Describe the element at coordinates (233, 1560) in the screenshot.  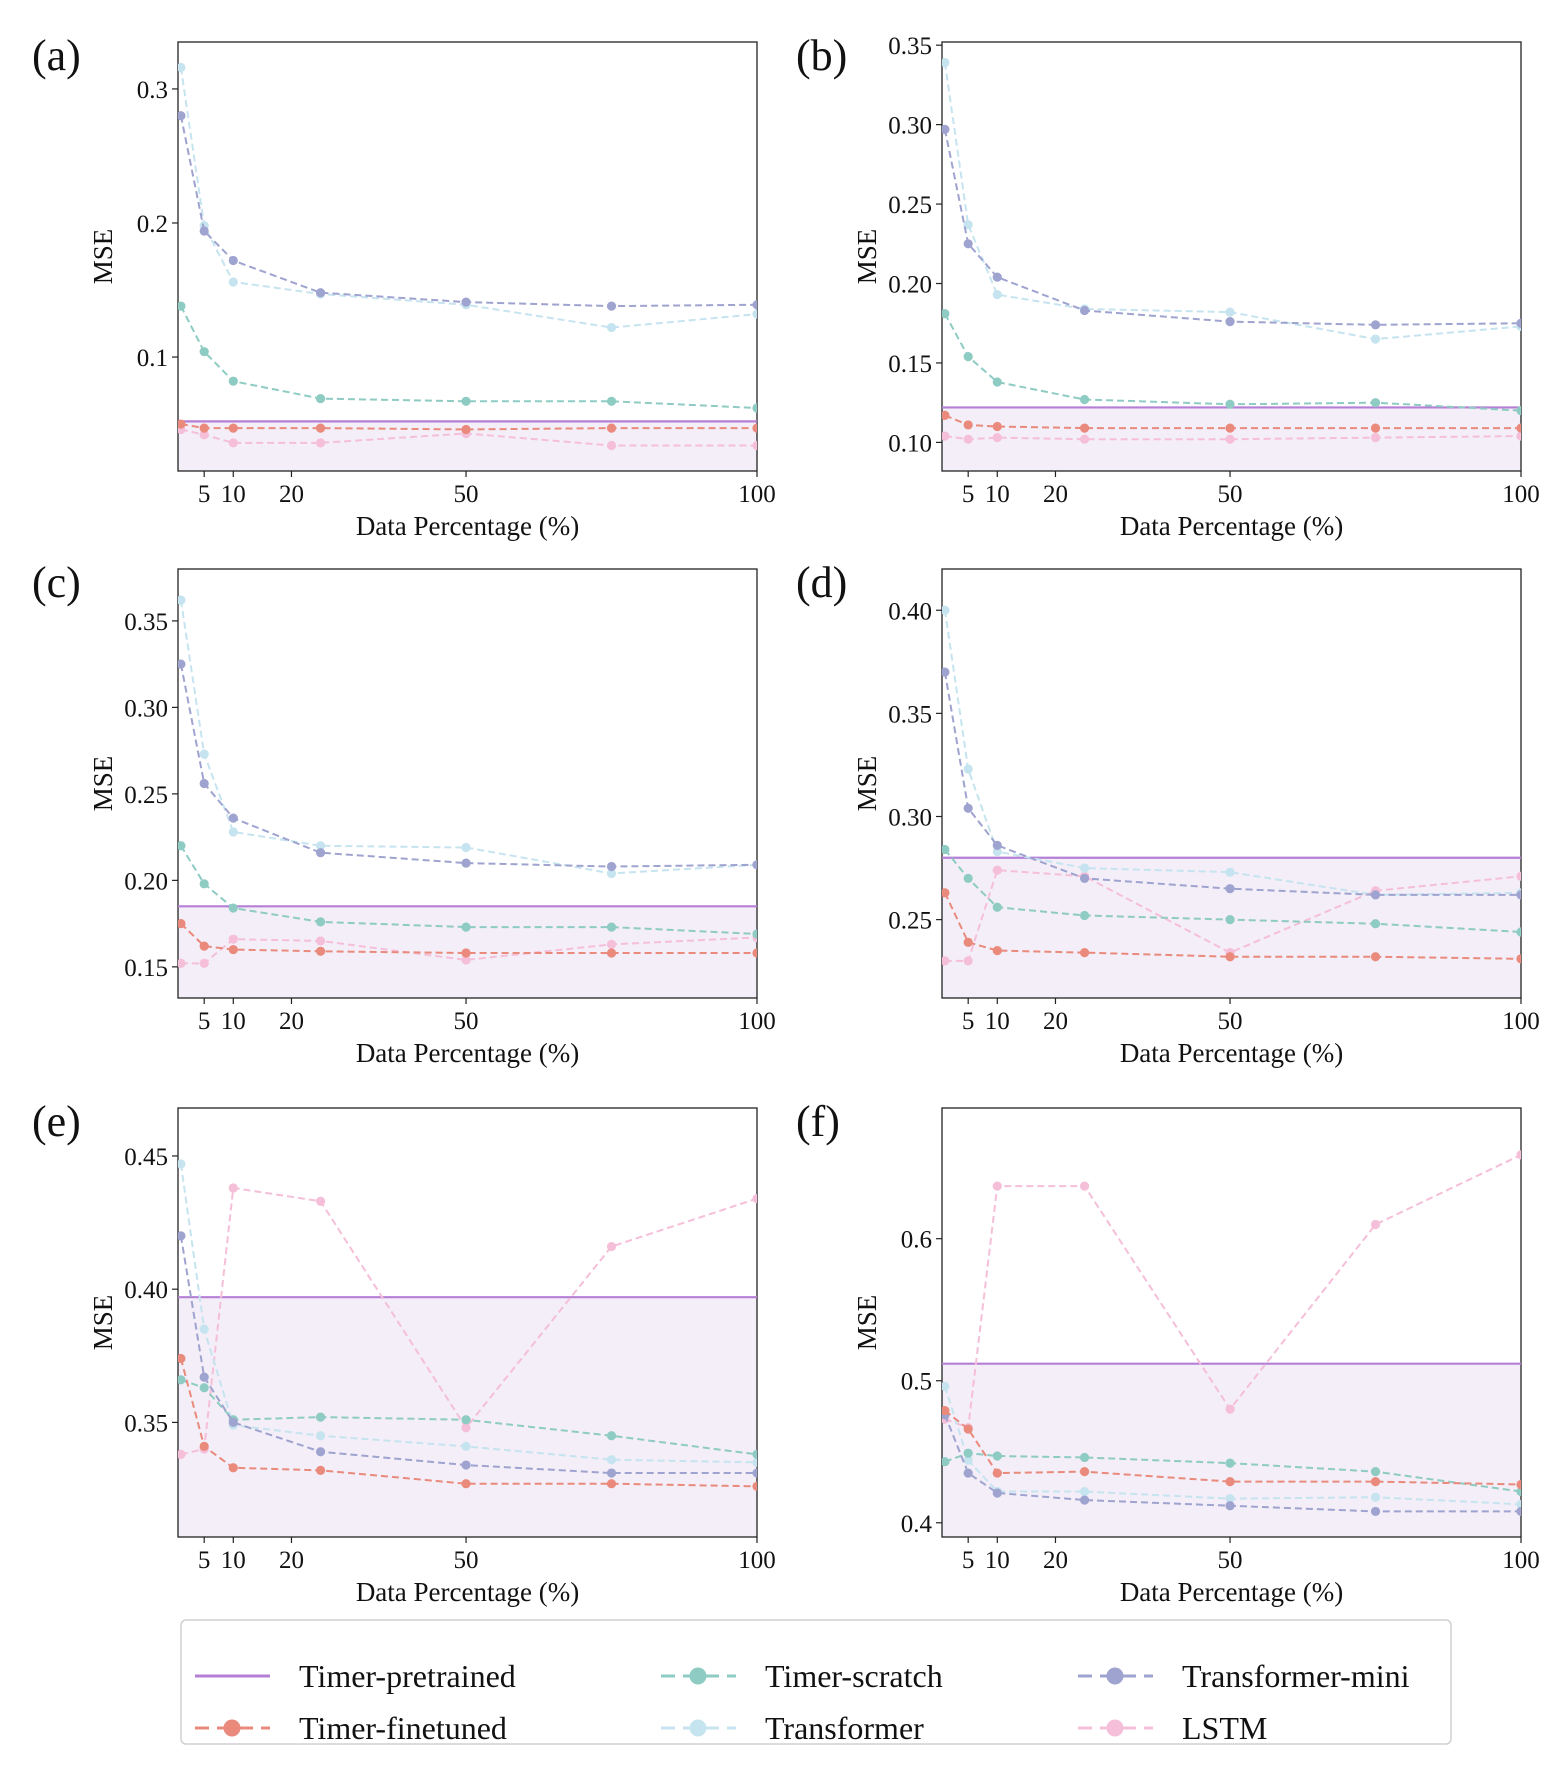
I see `x-tick-label: 10` at that location.